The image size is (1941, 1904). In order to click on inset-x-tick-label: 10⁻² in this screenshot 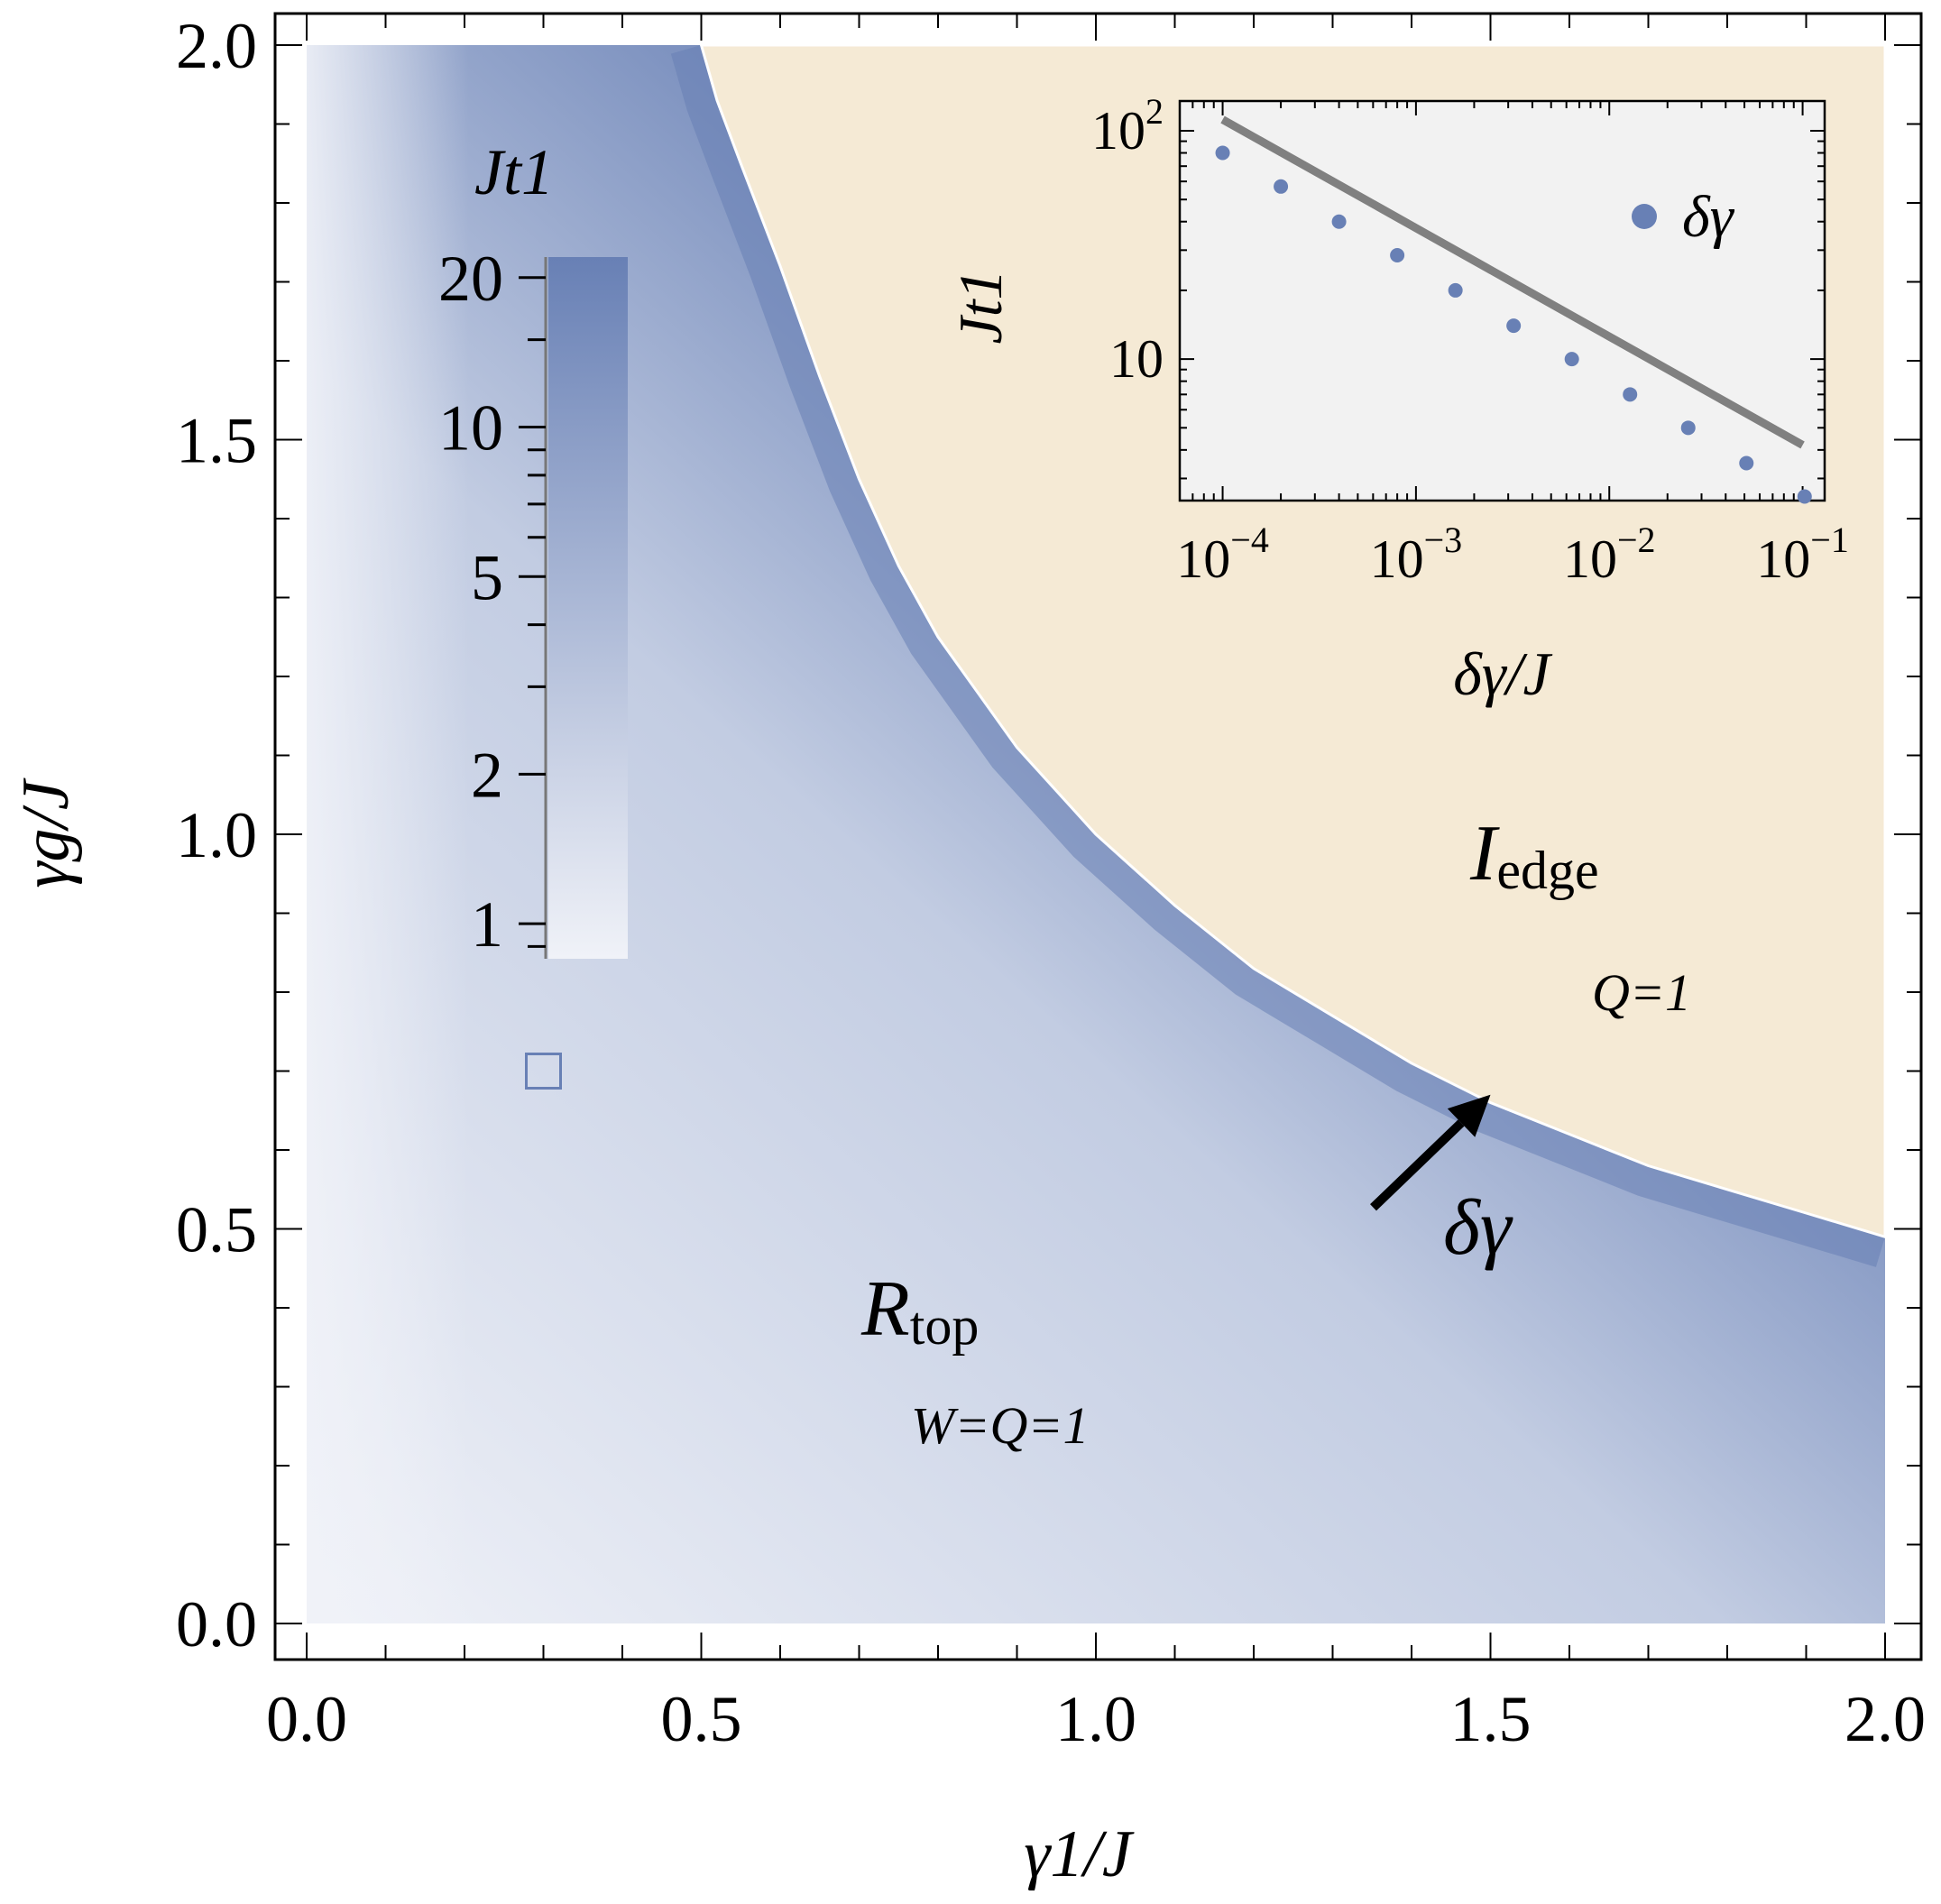, I will do `click(1609, 554)`.